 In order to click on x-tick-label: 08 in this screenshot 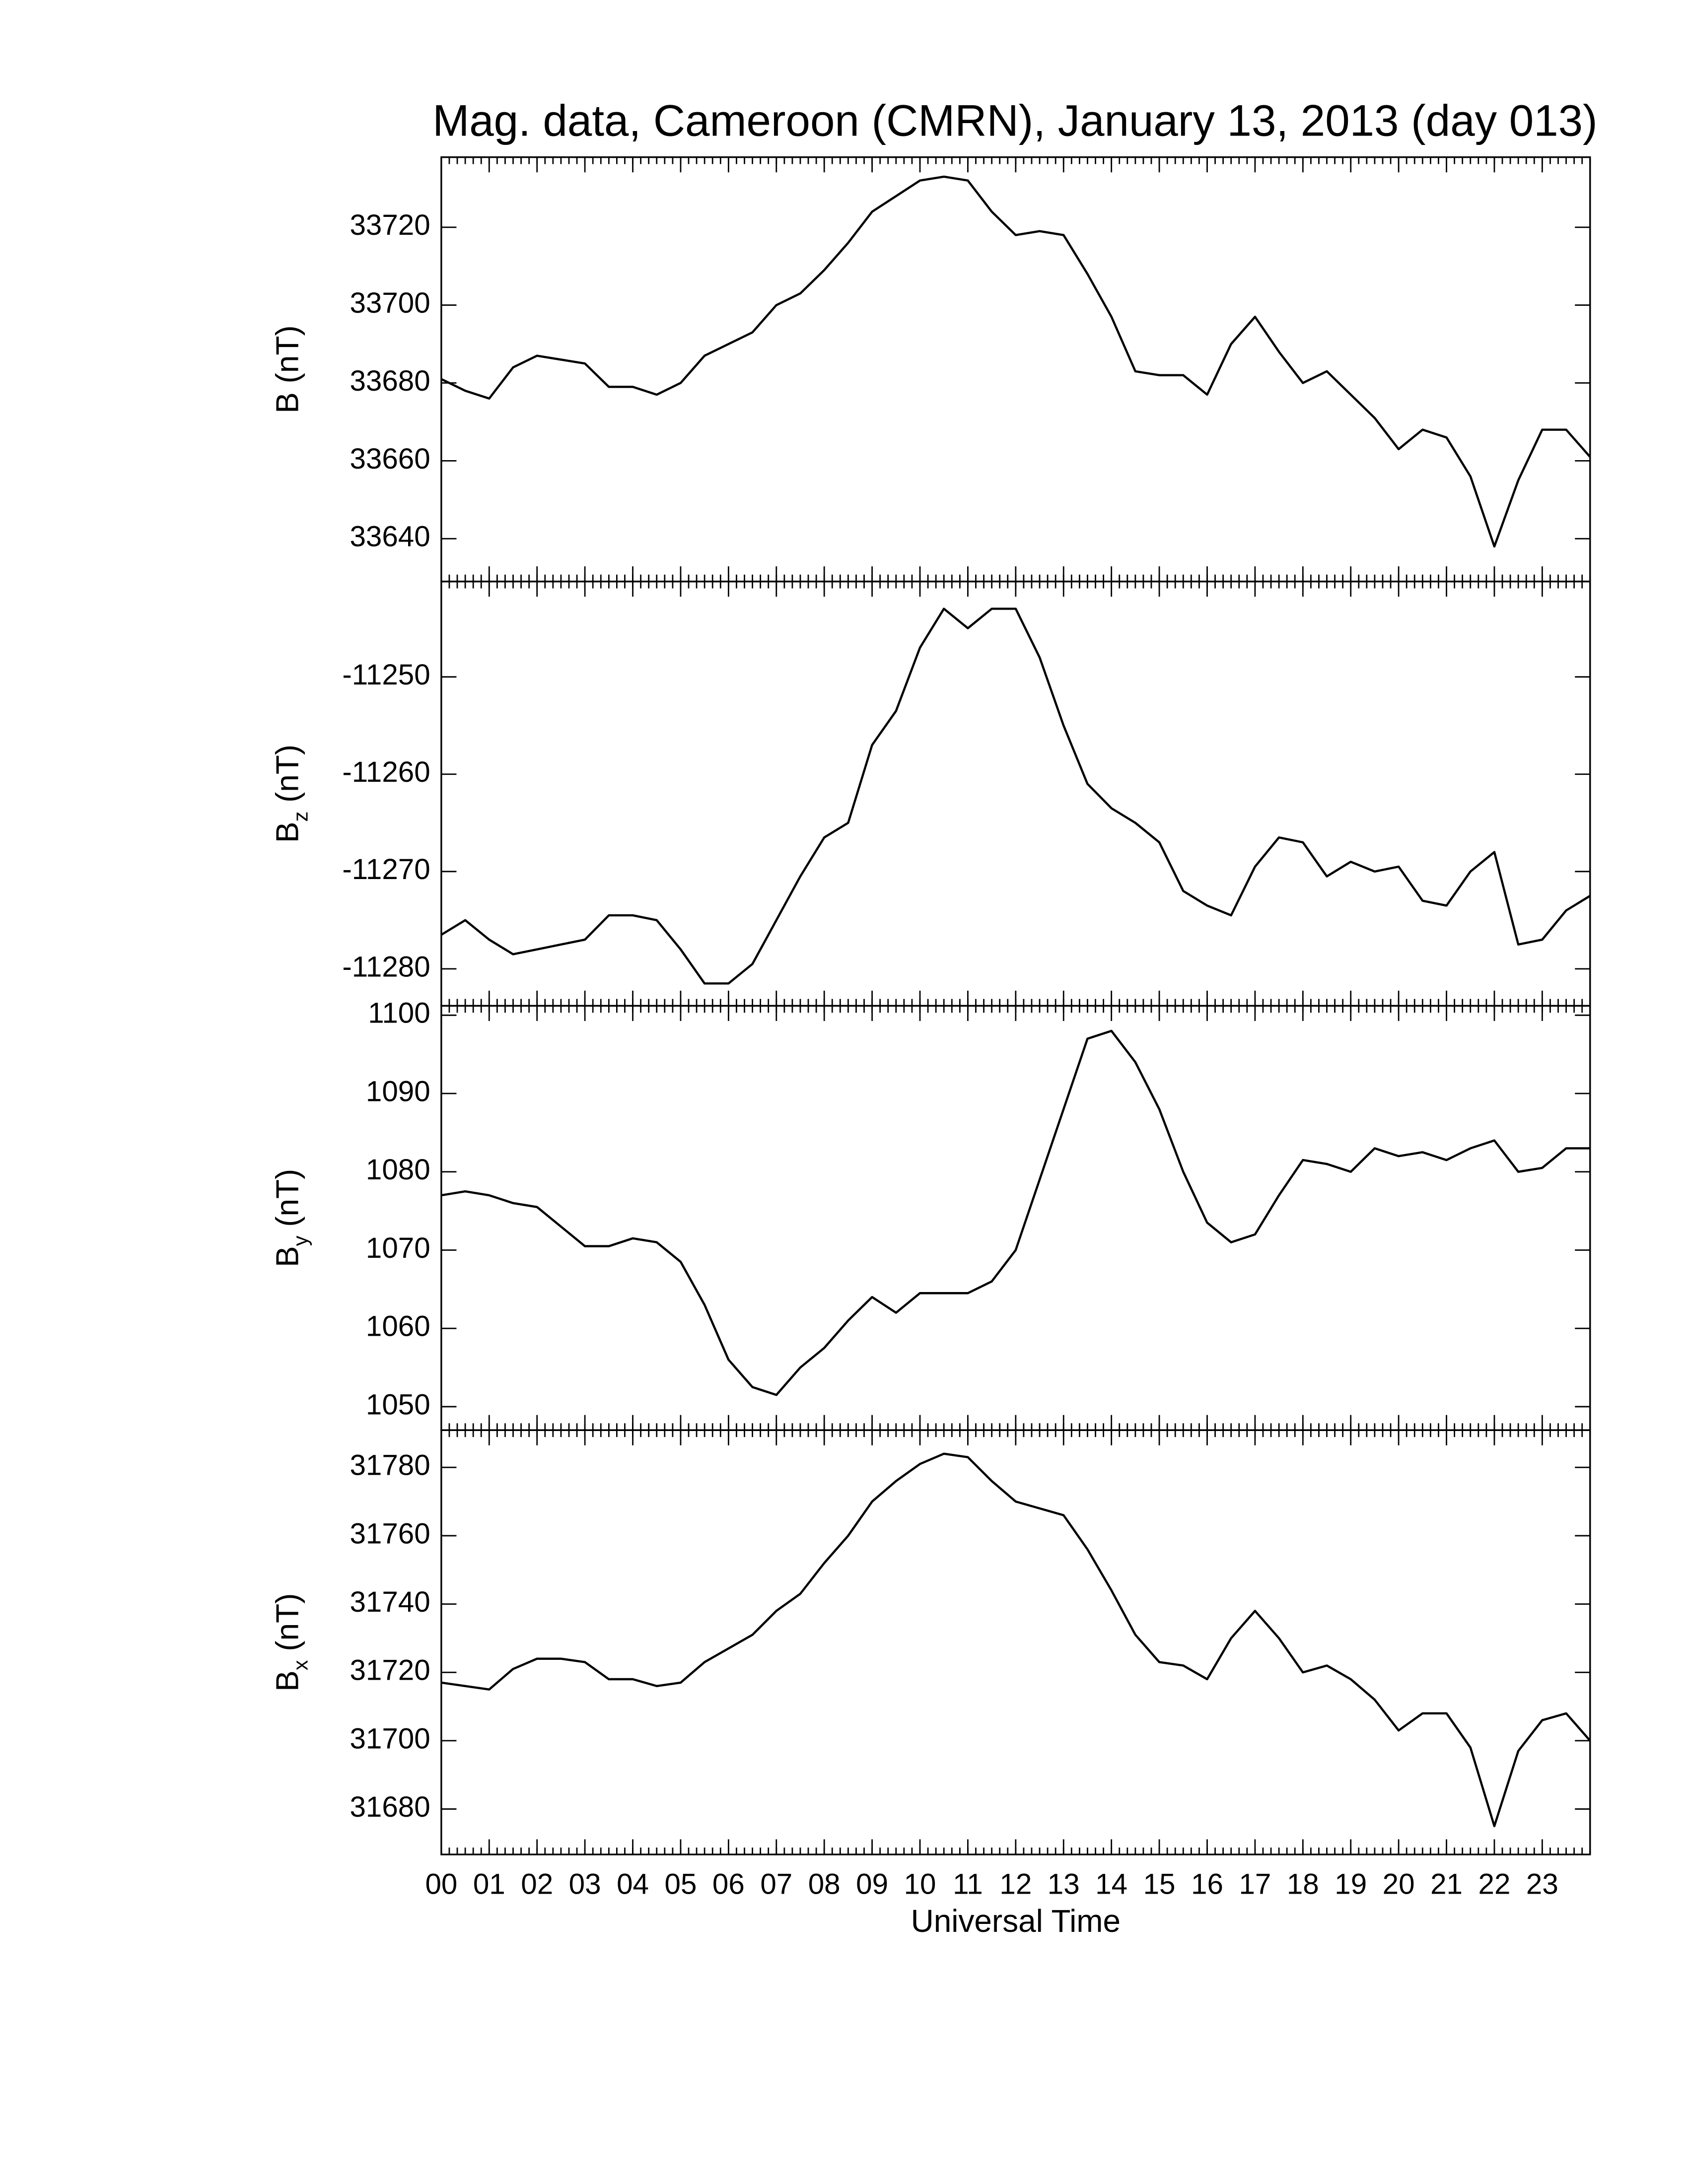, I will do `click(824, 1884)`.